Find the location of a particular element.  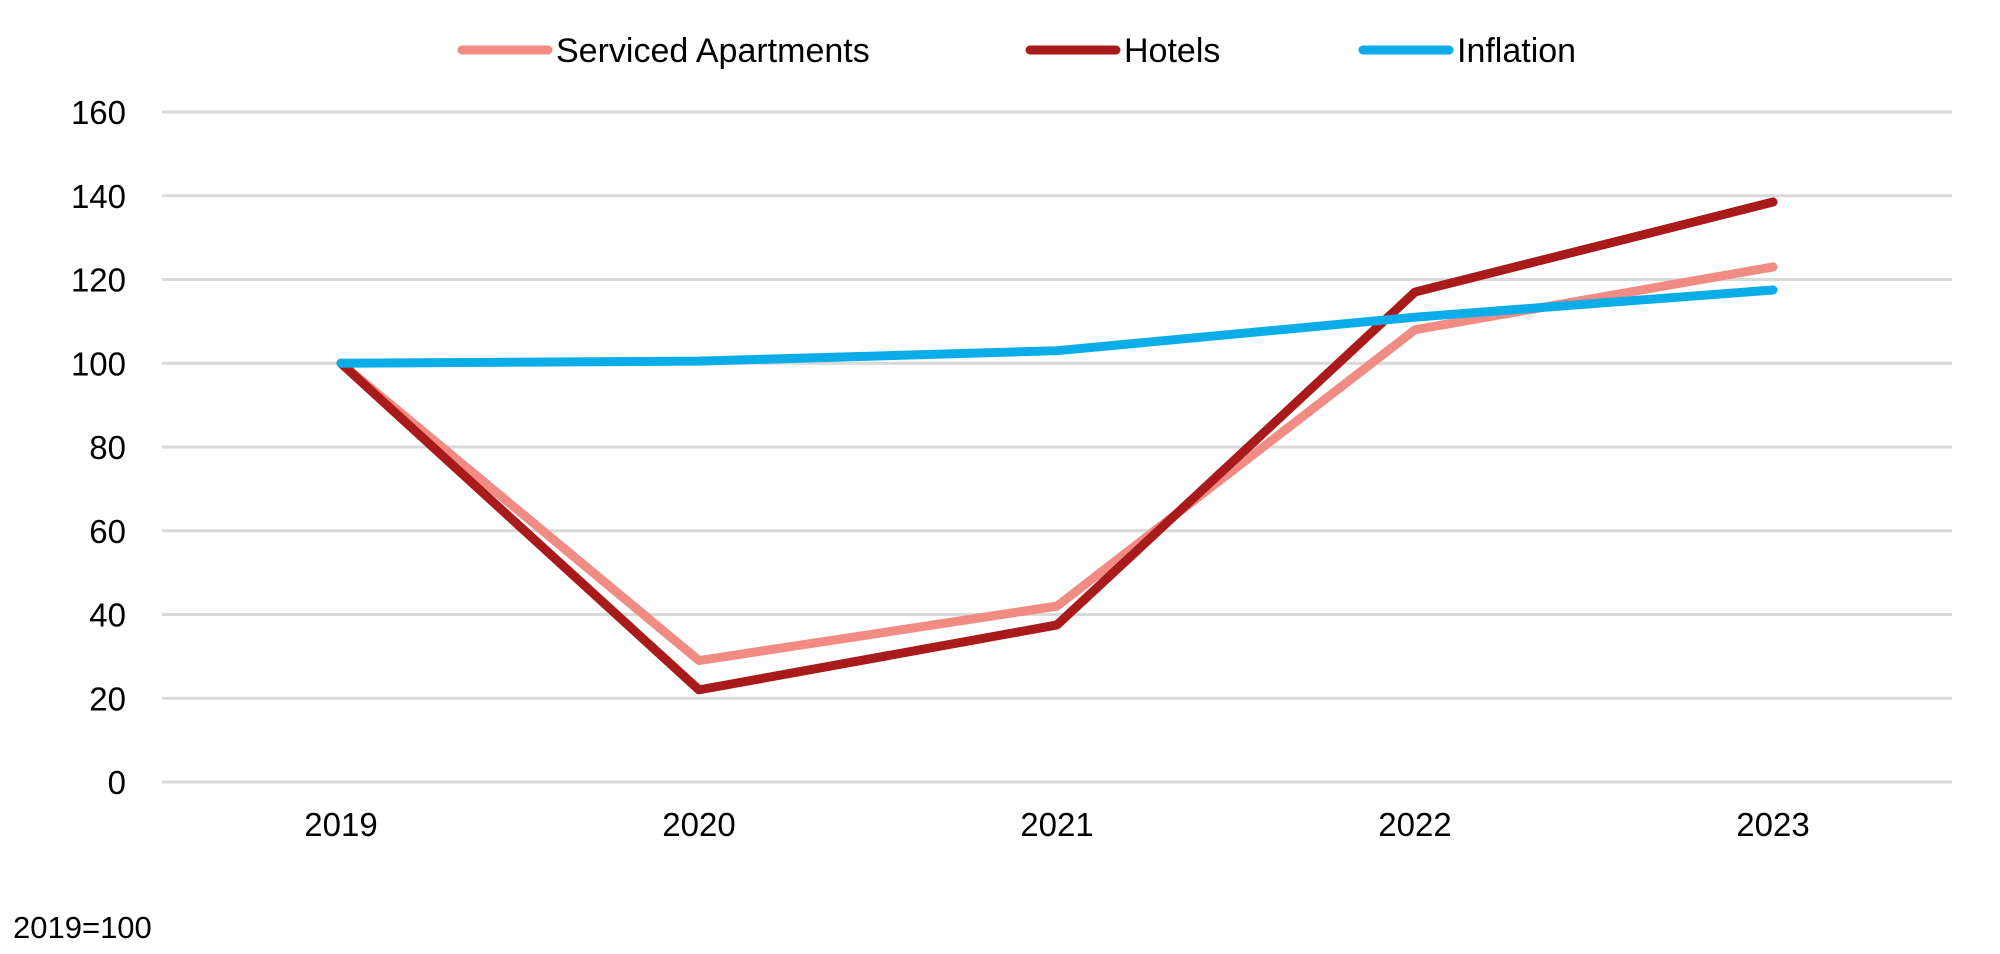

index-base-note: 2019=100 is located at coordinates (82, 927).